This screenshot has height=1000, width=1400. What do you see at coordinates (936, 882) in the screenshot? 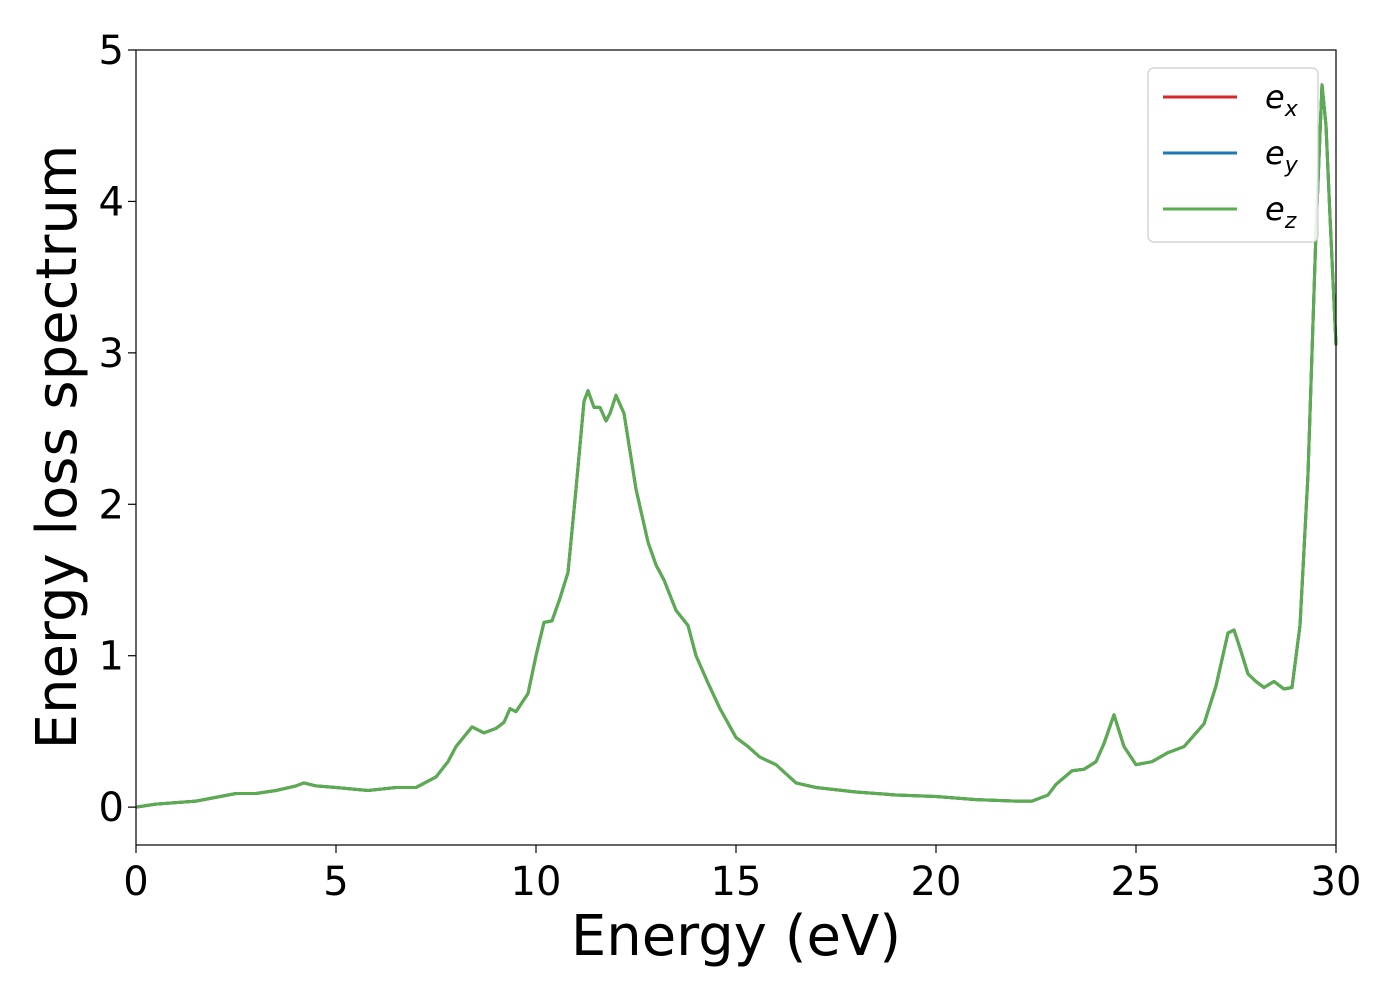
I see `x-tick-label: 20` at bounding box center [936, 882].